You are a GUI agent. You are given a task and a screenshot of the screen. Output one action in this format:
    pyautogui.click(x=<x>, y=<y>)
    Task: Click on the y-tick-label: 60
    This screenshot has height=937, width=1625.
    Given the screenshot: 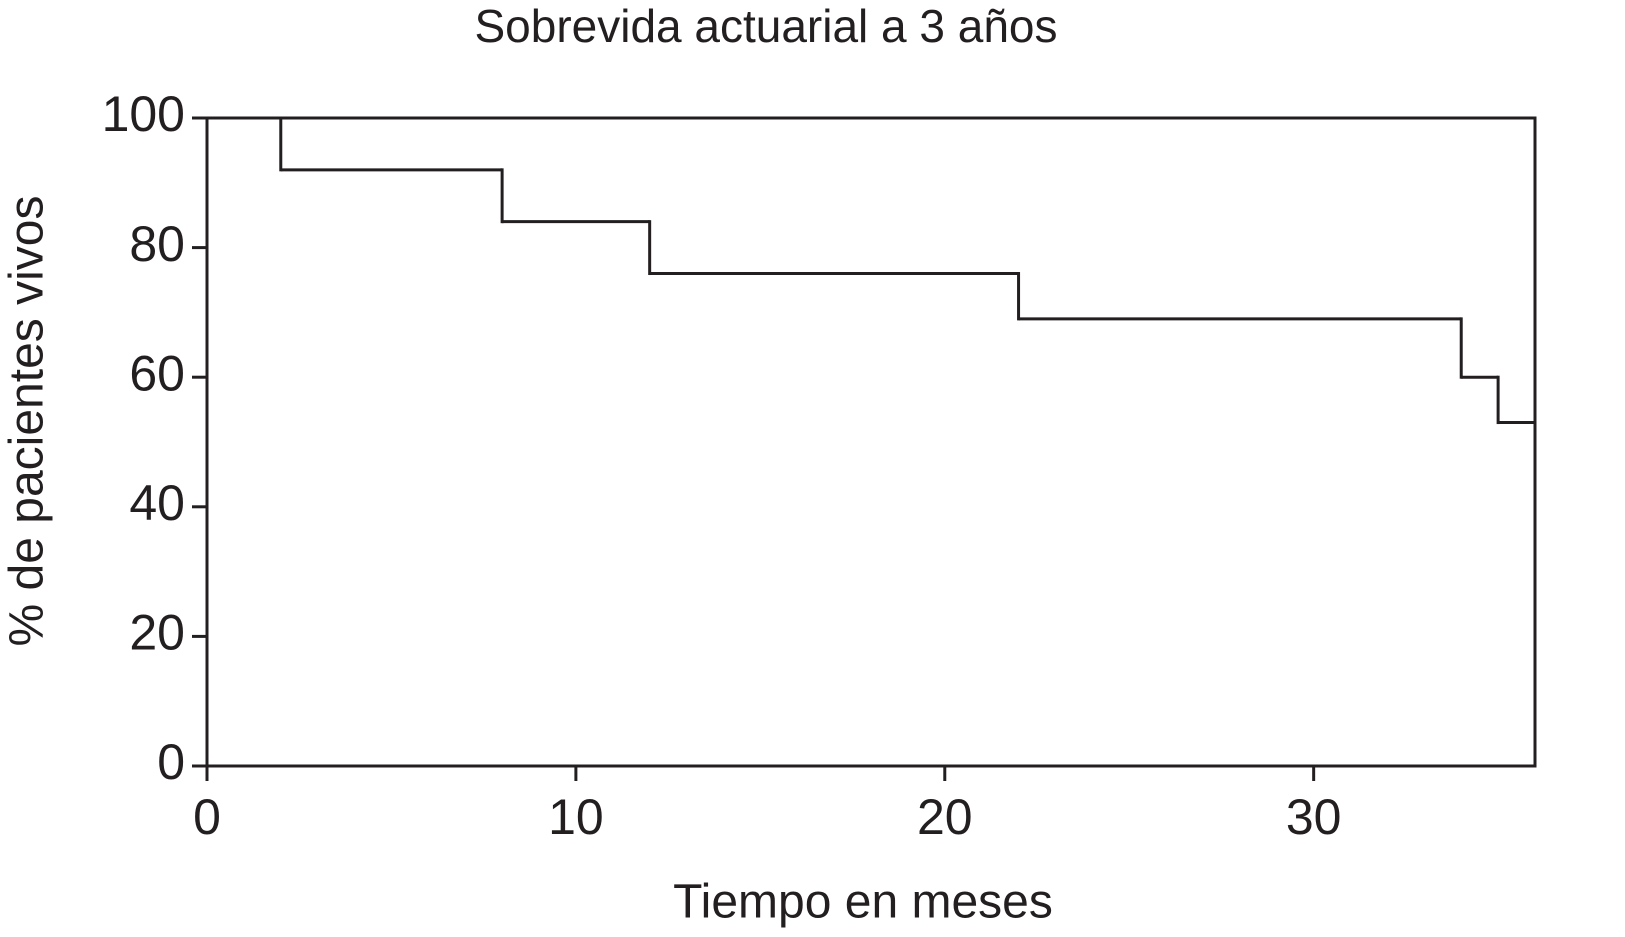 What is the action you would take?
    pyautogui.click(x=157, y=373)
    